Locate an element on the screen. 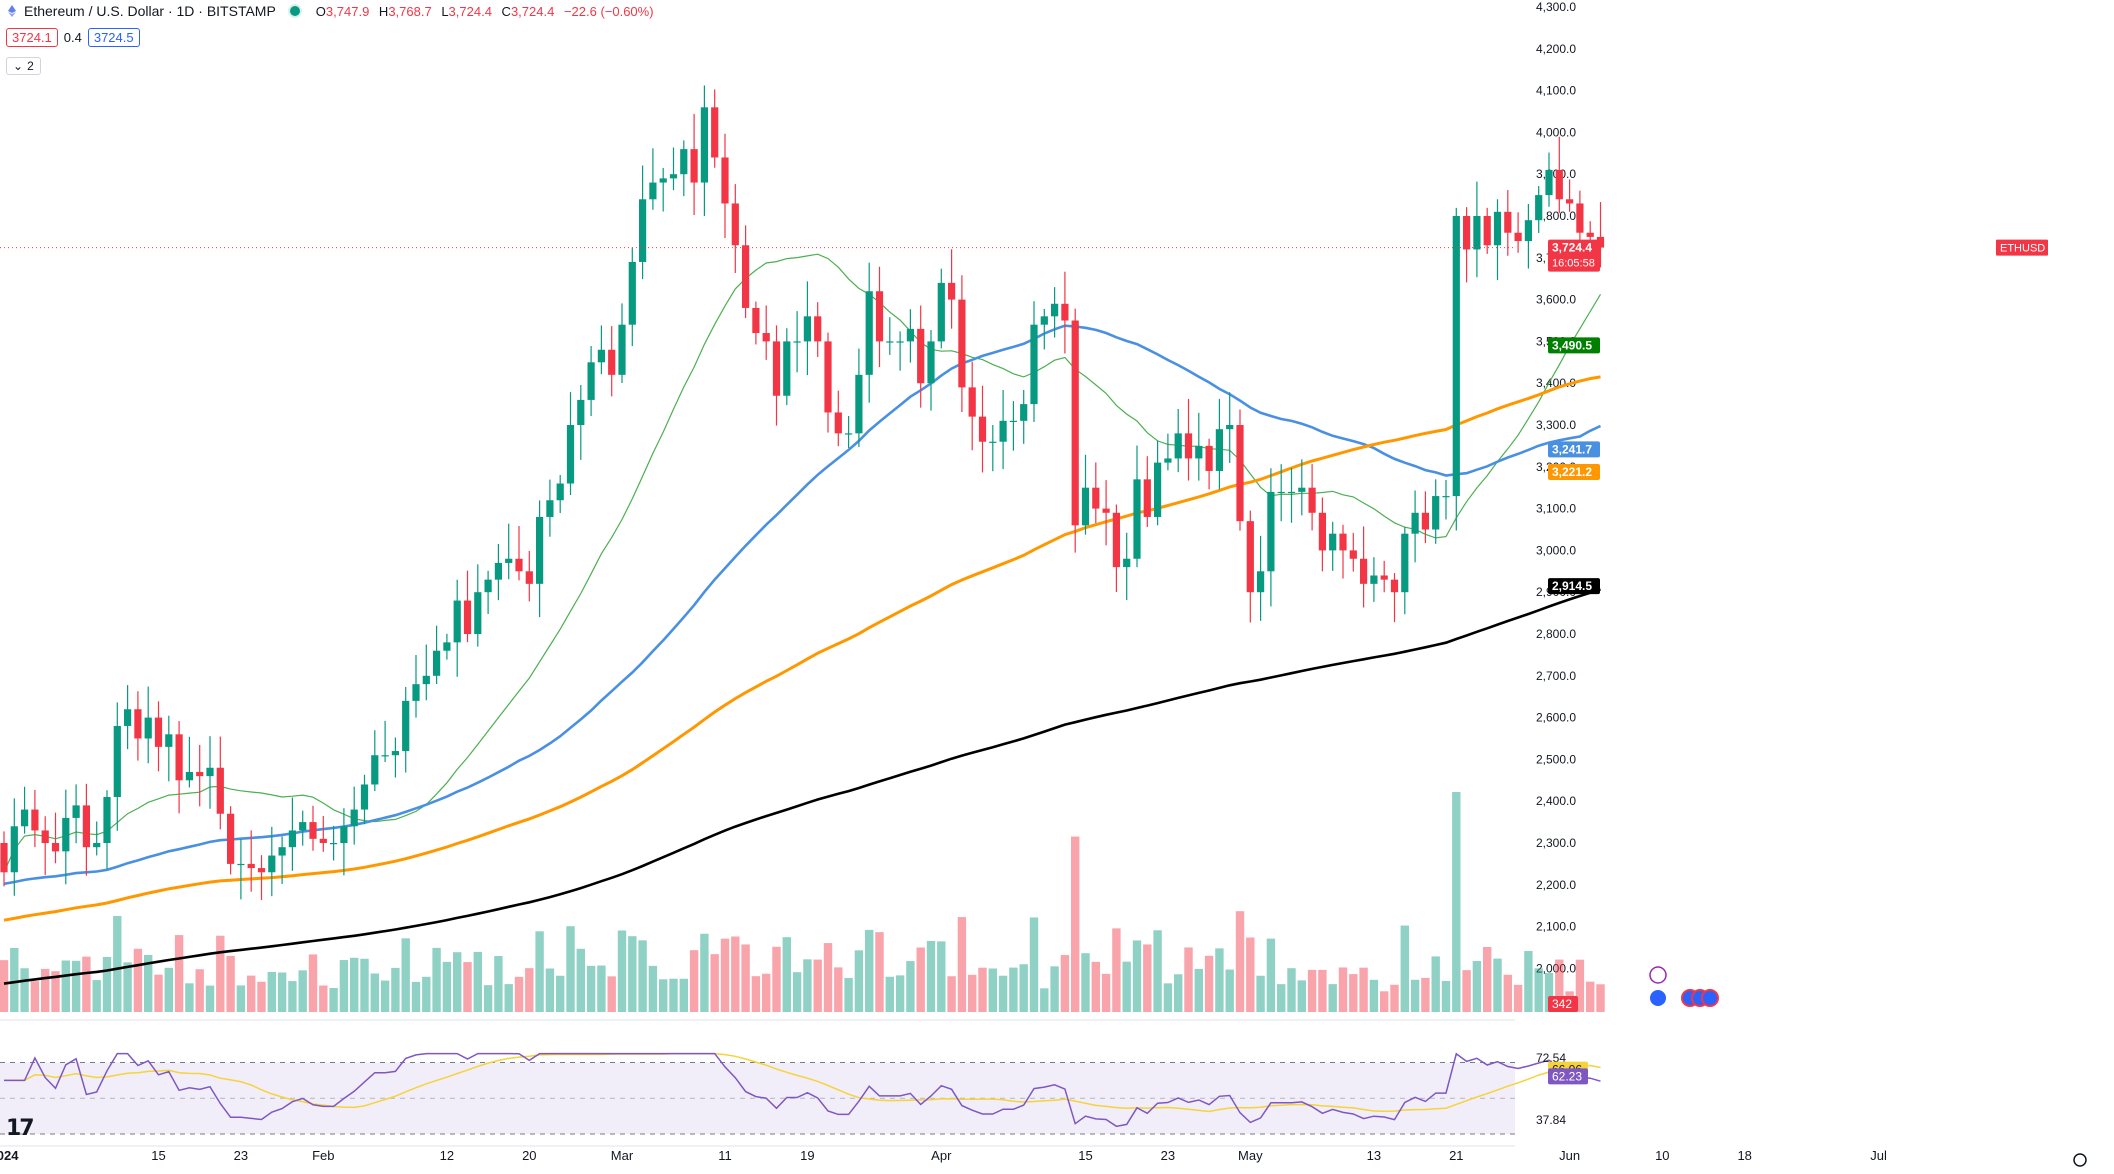 The height and width of the screenshot is (1174, 2114). price-label-text: 3,490.5 is located at coordinates (1572, 345).